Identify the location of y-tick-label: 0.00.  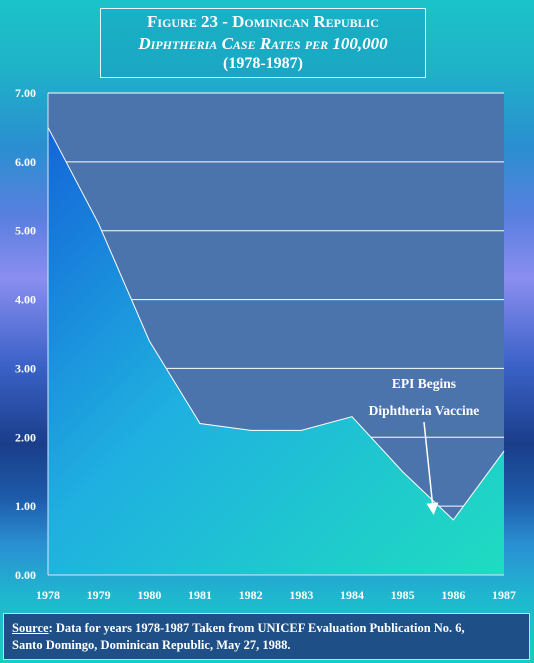
(25, 575).